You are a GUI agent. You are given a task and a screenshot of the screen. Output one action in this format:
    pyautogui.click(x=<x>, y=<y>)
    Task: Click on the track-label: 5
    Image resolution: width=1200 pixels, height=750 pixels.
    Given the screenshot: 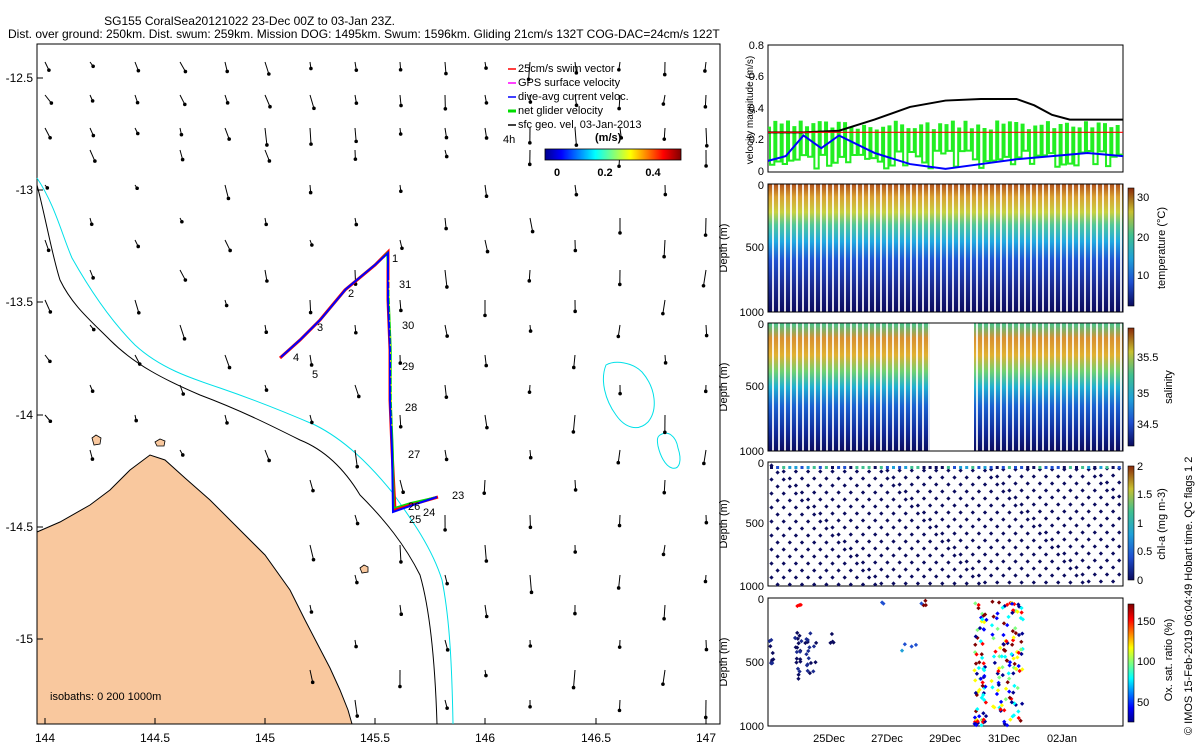 What is the action you would take?
    pyautogui.click(x=315, y=375)
    